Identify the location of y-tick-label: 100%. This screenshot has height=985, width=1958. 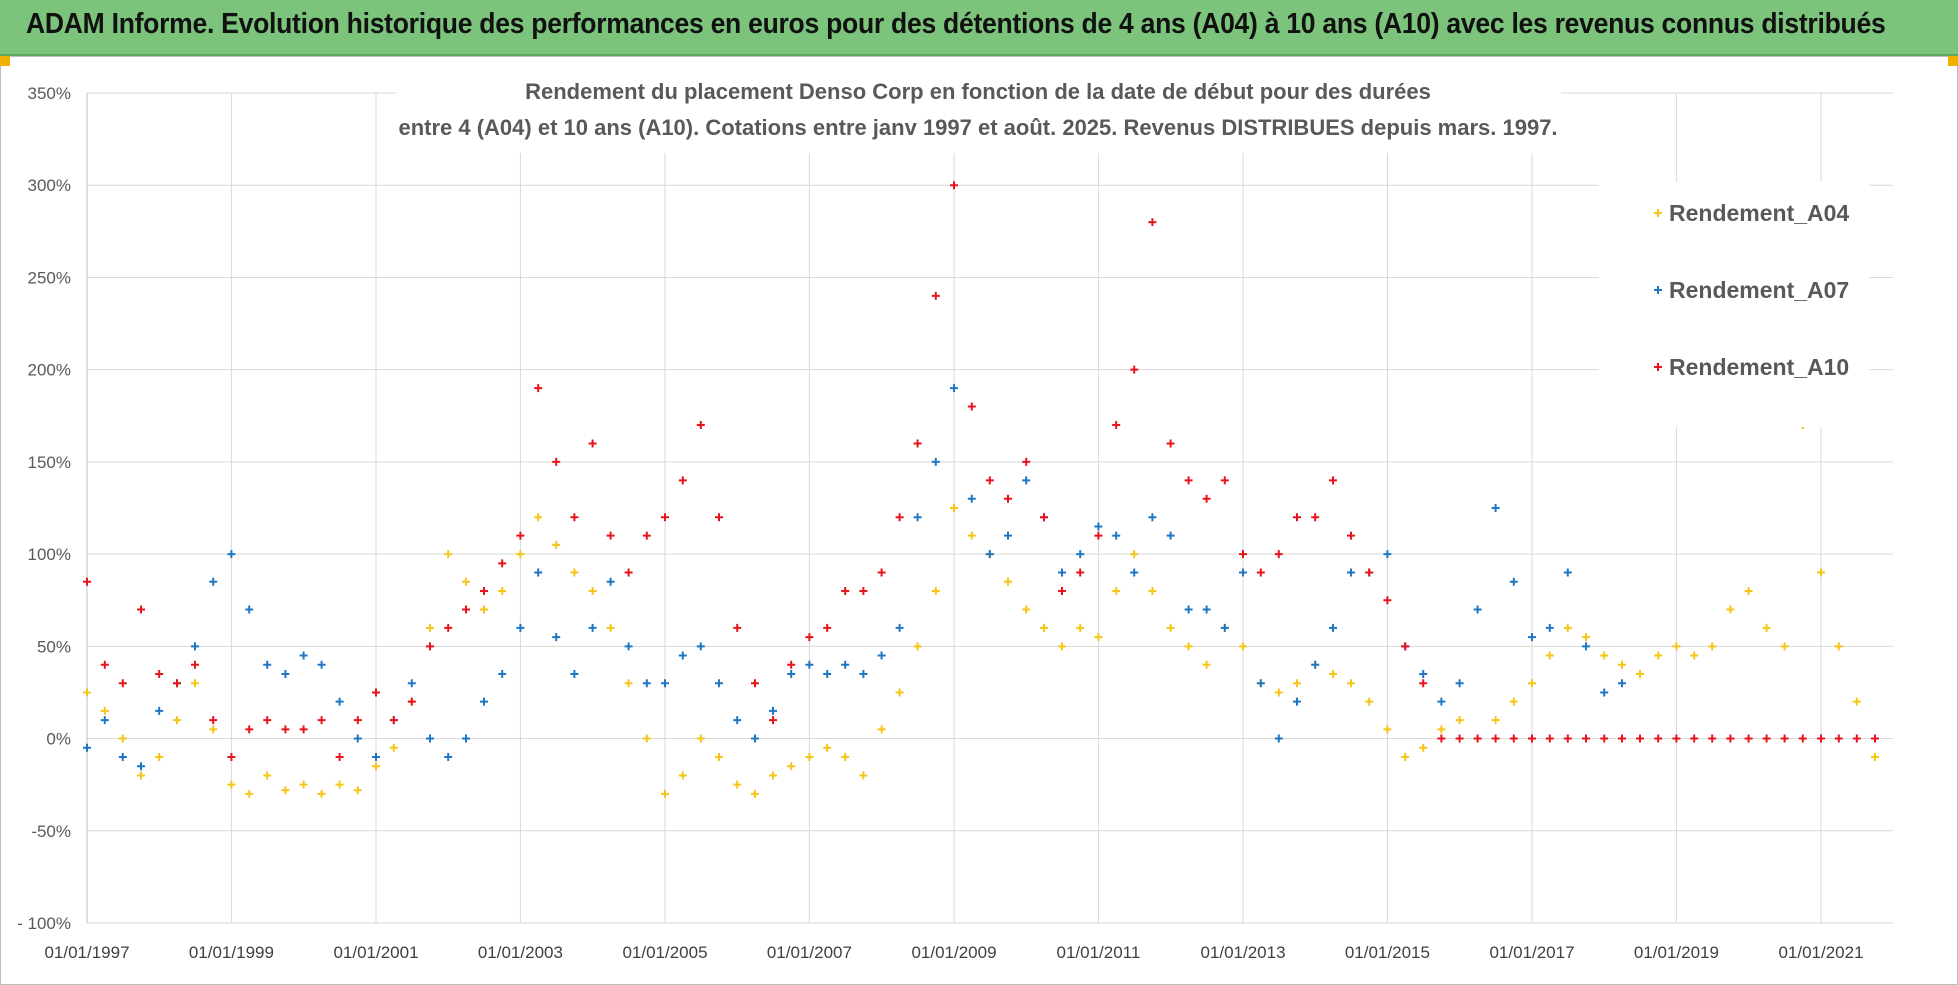
(49, 554).